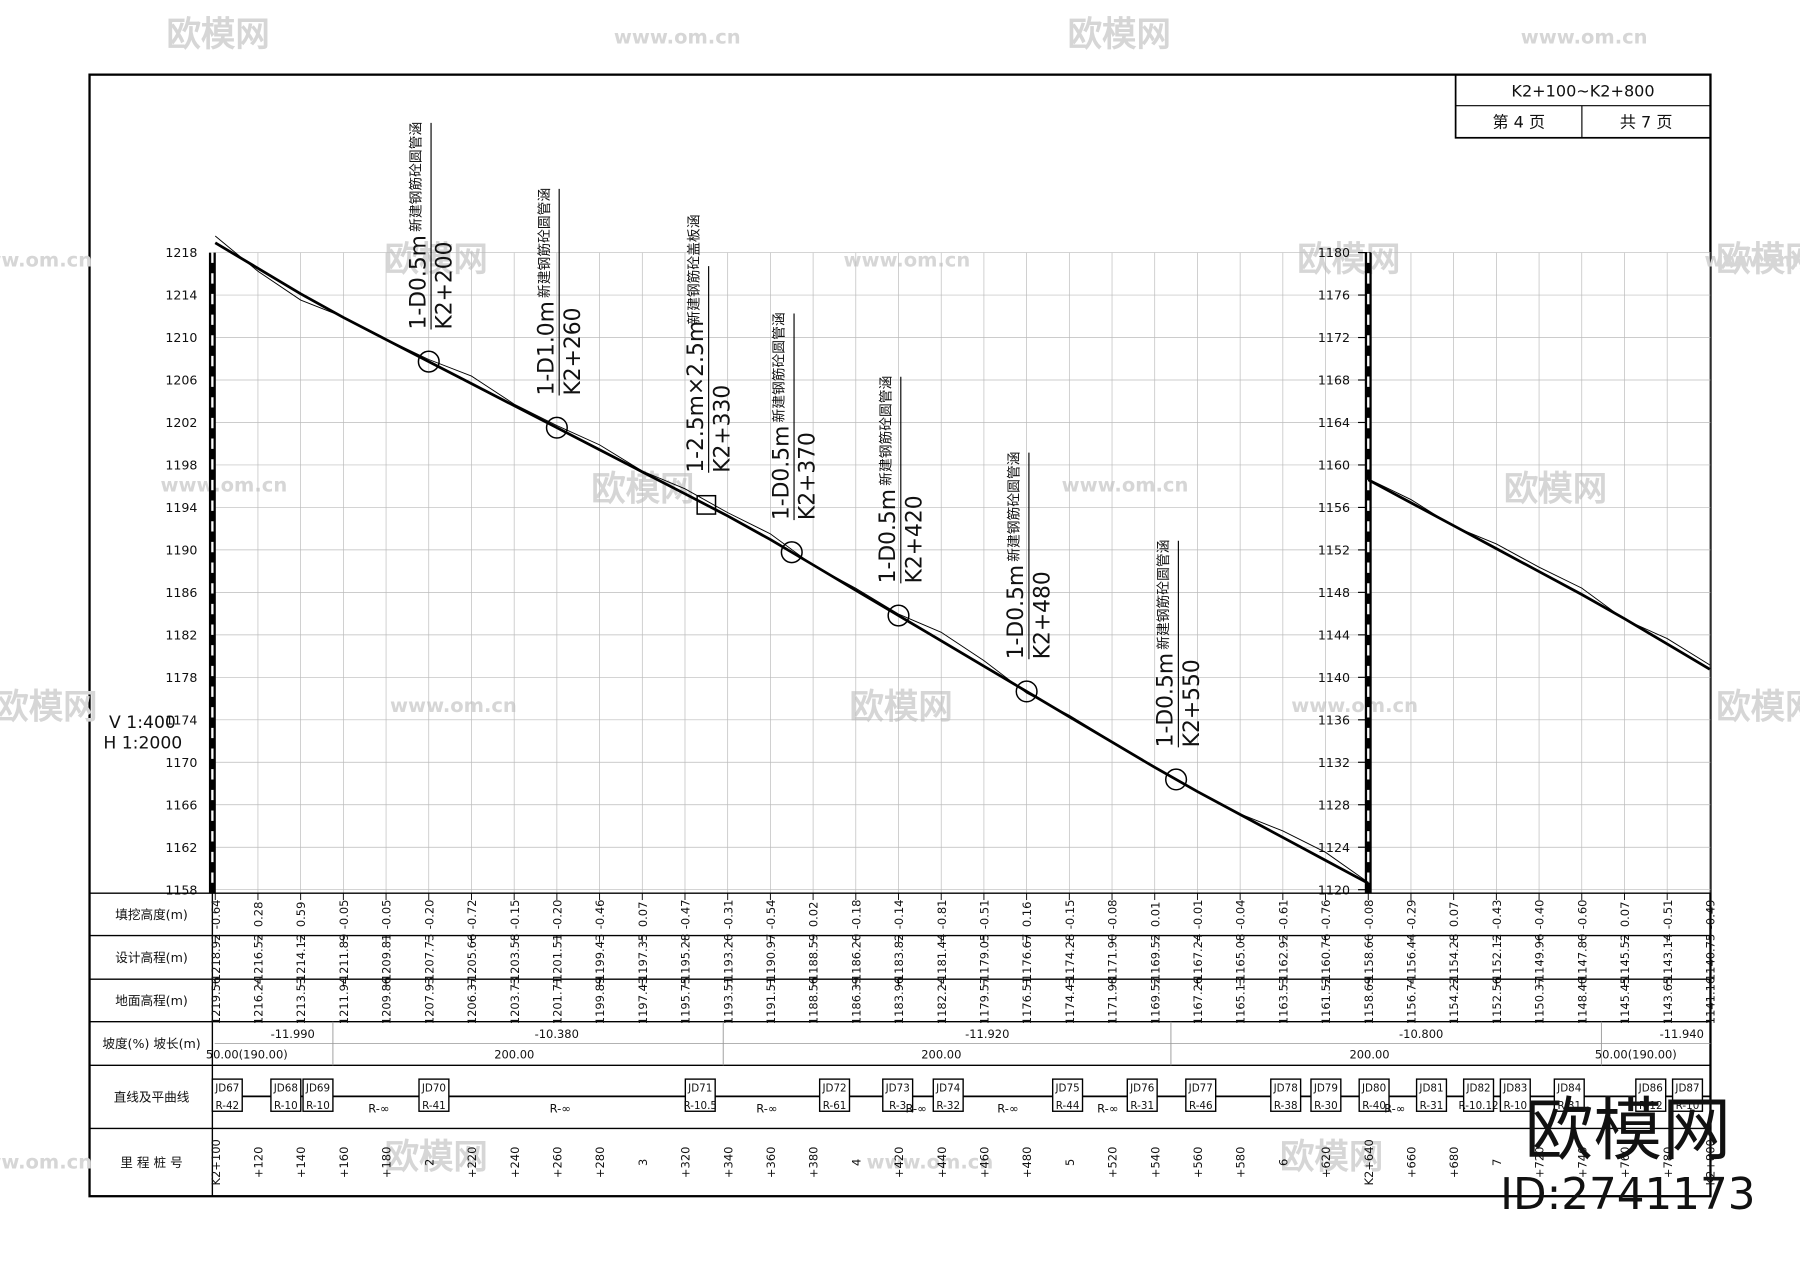  I want to click on cell-design-elevation: 1214.12, so click(301, 957).